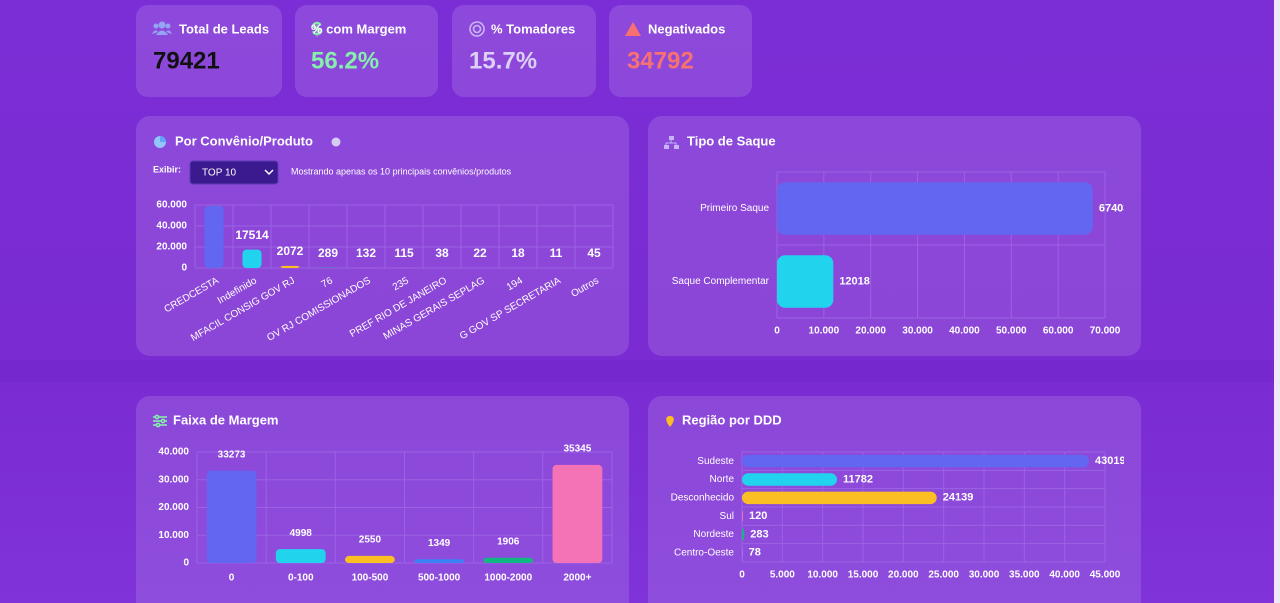 This screenshot has height=603, width=1280. I want to click on chart-title: Por Convênio/Produto, so click(244, 140).